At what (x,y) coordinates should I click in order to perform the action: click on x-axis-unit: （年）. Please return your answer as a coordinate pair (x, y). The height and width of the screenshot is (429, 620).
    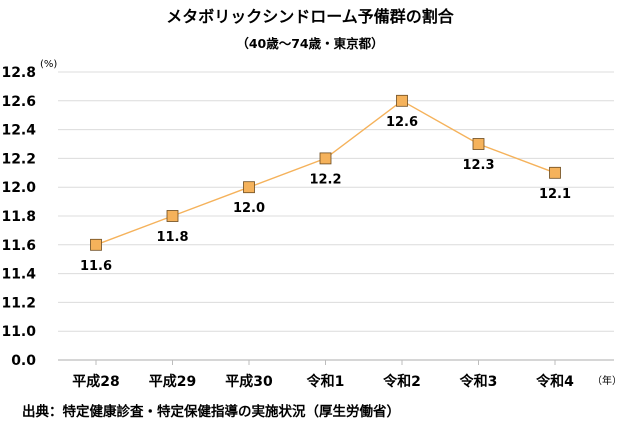
    Looking at the image, I should click on (606, 380).